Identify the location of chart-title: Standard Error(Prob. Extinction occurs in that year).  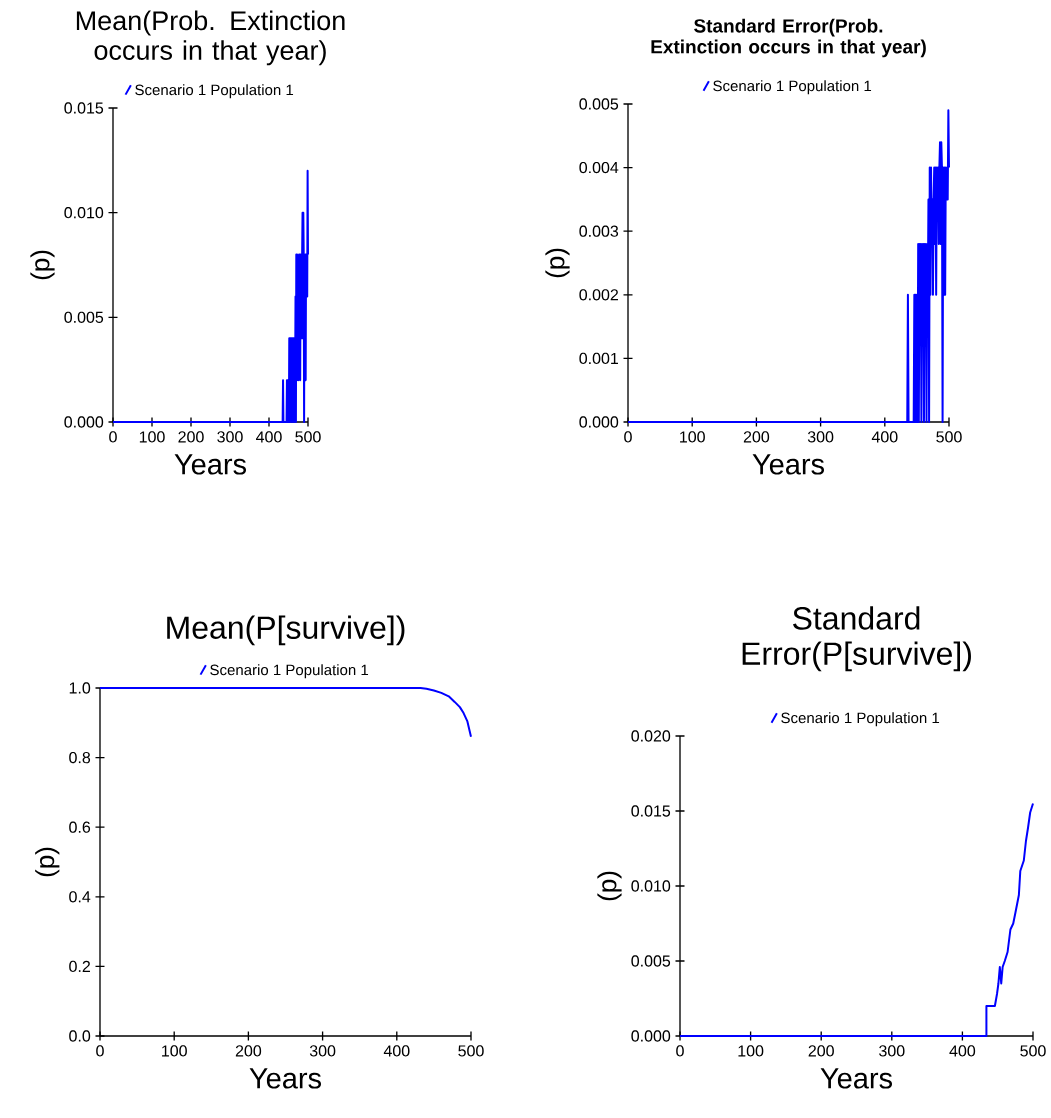
(788, 38).